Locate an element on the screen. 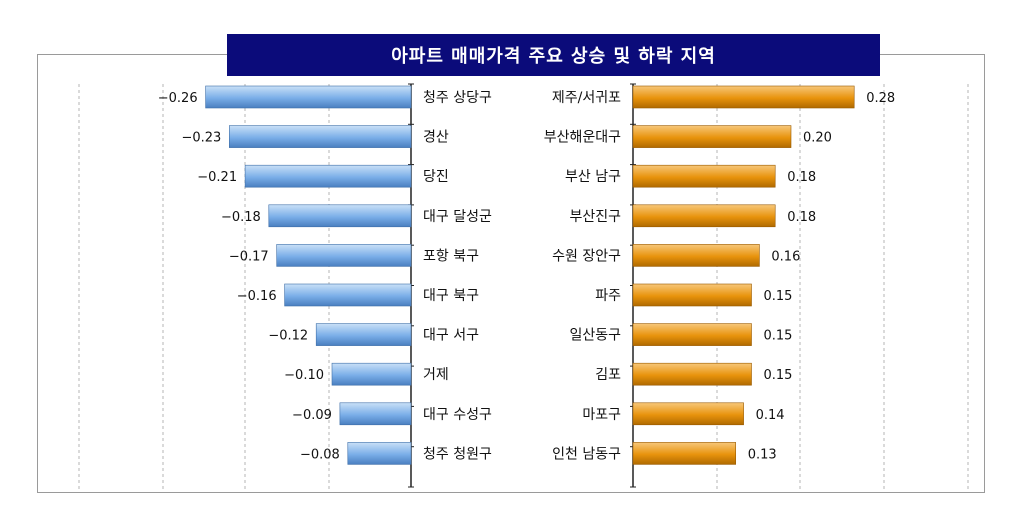  rise-category-label: 김포 is located at coordinates (608, 375).